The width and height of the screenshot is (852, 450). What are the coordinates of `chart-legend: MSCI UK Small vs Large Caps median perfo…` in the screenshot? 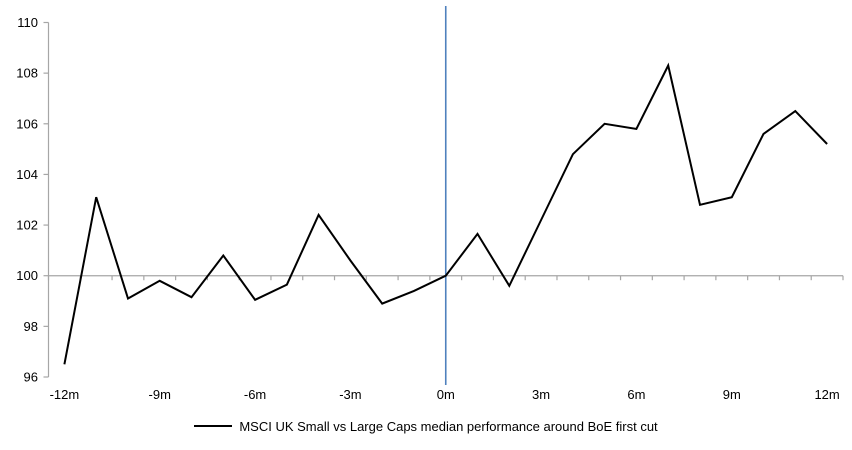 It's located at (426, 426).